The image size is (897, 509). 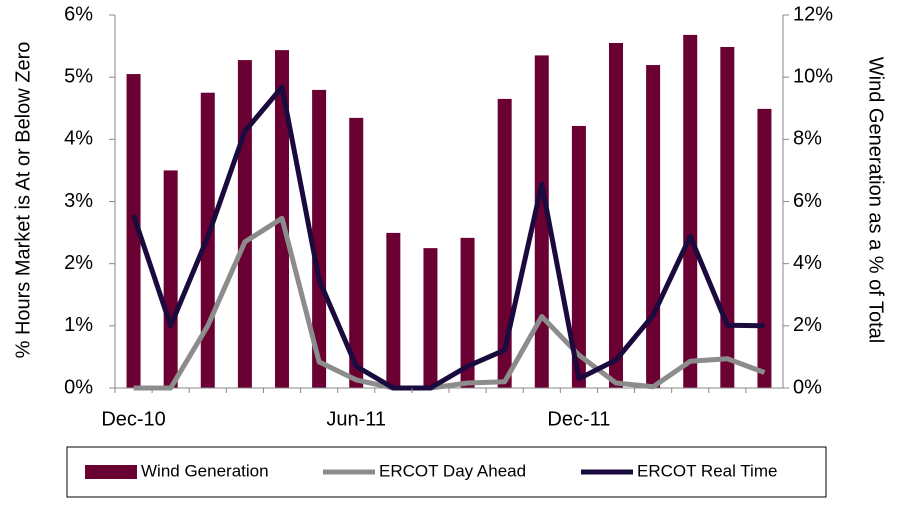 I want to click on y-tick-label: 6%, so click(x=78, y=14).